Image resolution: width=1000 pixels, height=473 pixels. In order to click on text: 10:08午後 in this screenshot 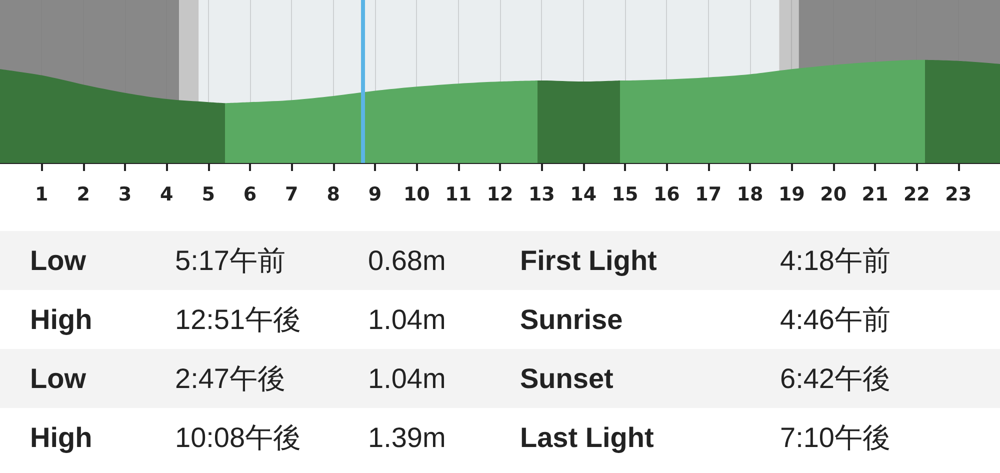, I will do `click(238, 438)`.